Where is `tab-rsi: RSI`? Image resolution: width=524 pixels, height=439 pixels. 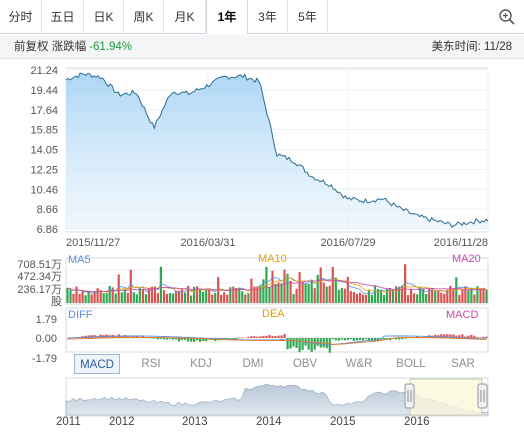 tab-rsi: RSI is located at coordinates (151, 364).